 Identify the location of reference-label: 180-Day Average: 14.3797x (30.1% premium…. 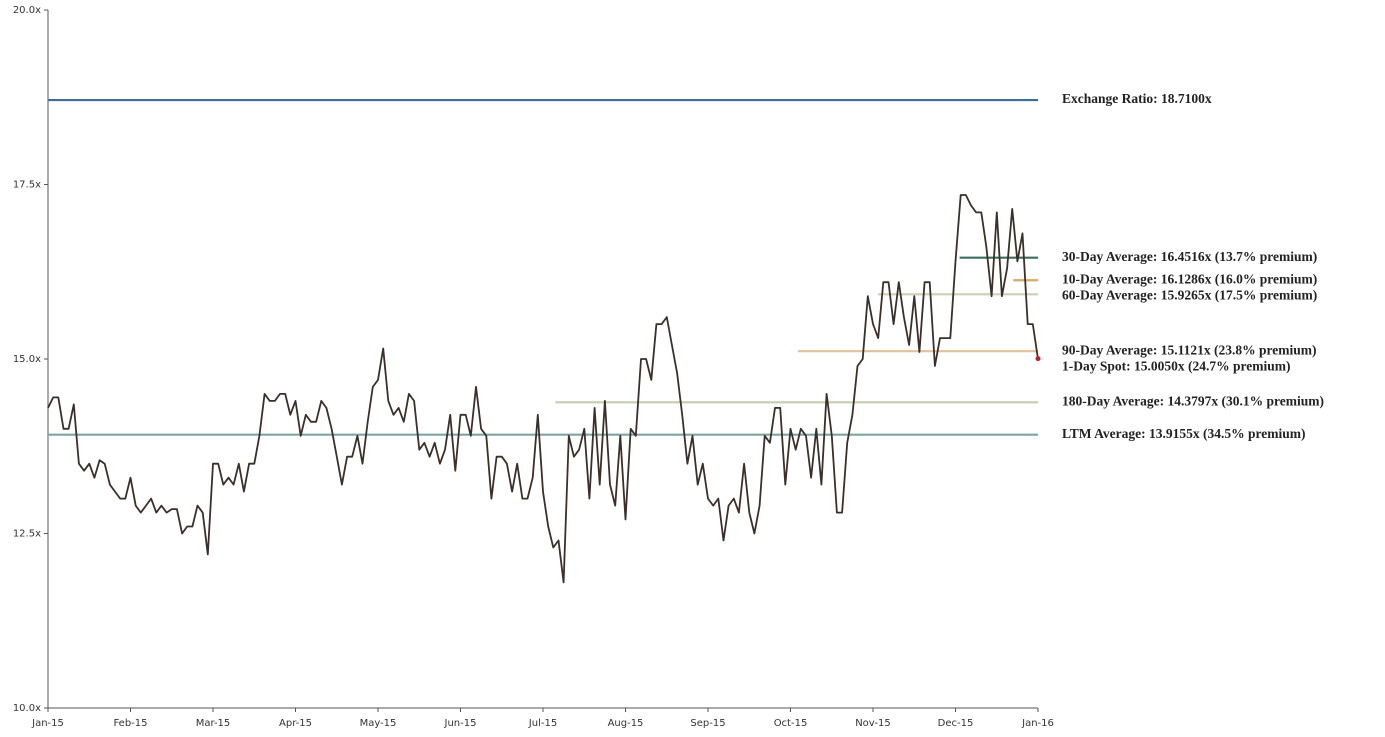
(1193, 400).